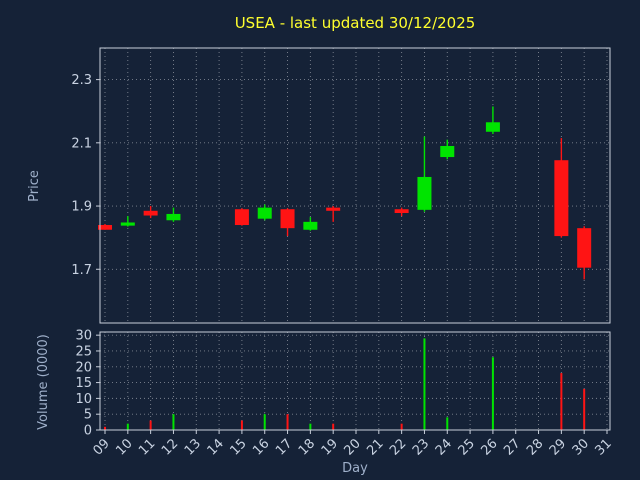 The image size is (640, 480). Describe the element at coordinates (147, 447) in the screenshot. I see `x-tick-label: 11` at that location.